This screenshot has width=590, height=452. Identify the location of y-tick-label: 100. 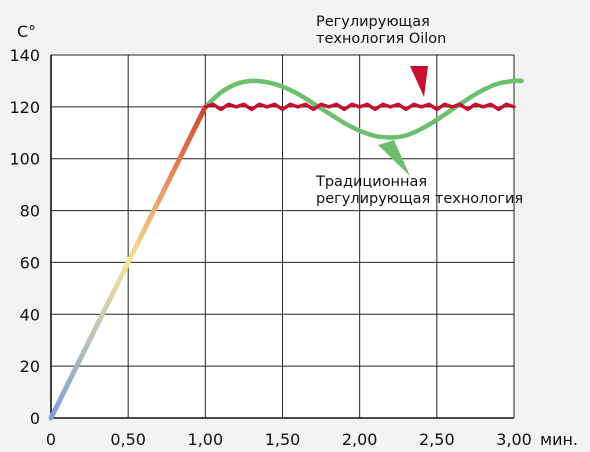
(24, 159).